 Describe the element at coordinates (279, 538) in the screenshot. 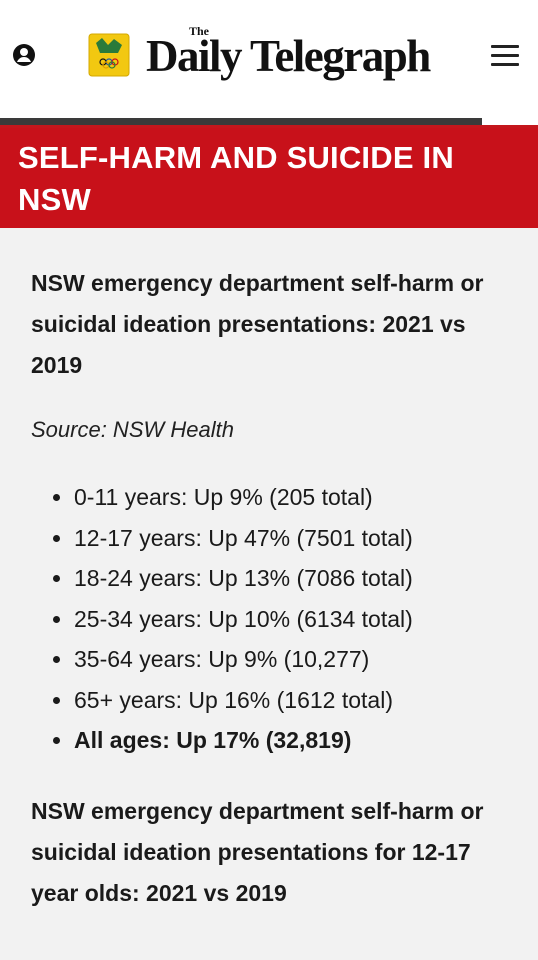

I see `list-item: 12-17 years: Up 47% (7501 total)` at that location.